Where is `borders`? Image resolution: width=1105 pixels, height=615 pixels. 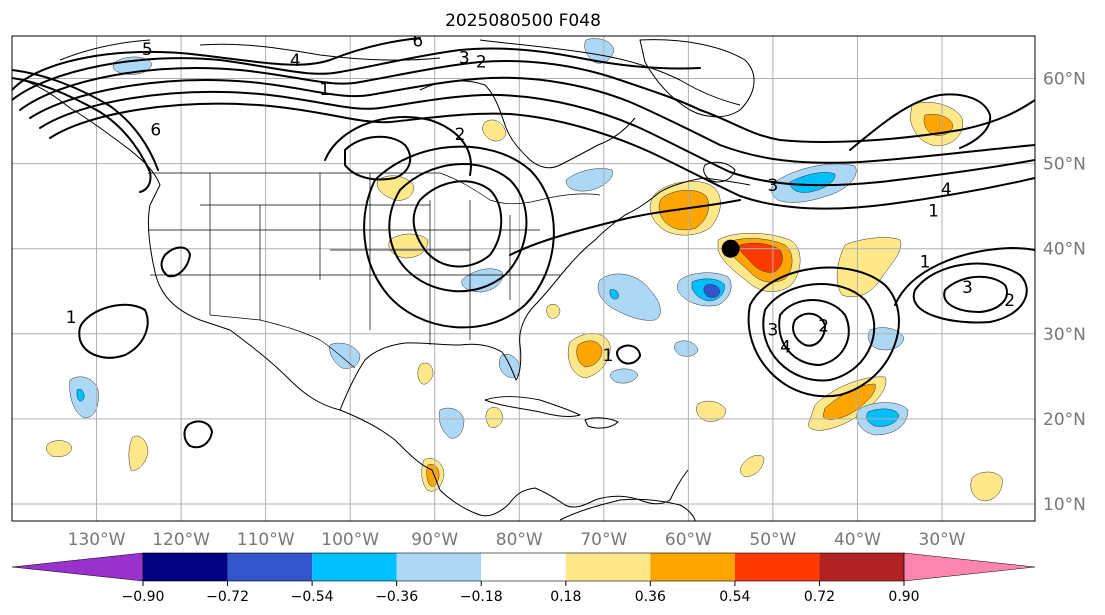 borders is located at coordinates (374, 270).